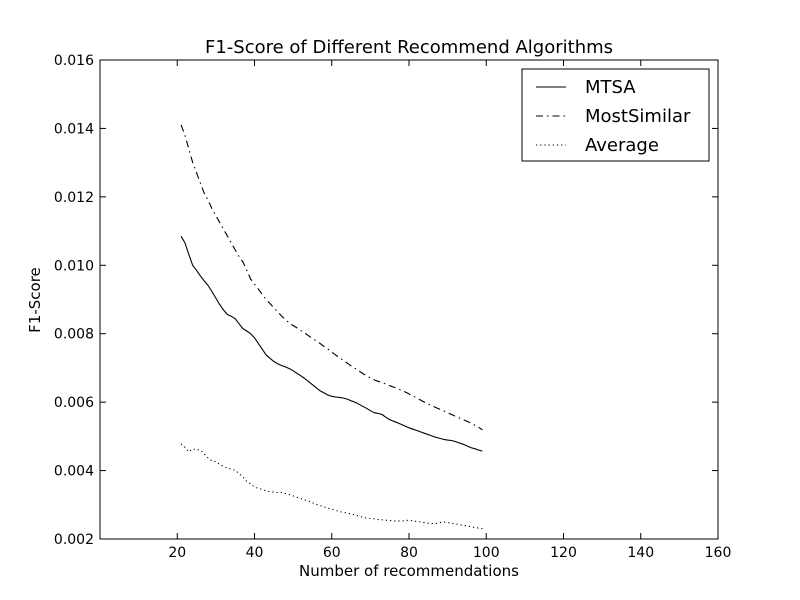 Image resolution: width=800 pixels, height=600 pixels. What do you see at coordinates (331, 486) in the screenshot?
I see `series-line-average` at bounding box center [331, 486].